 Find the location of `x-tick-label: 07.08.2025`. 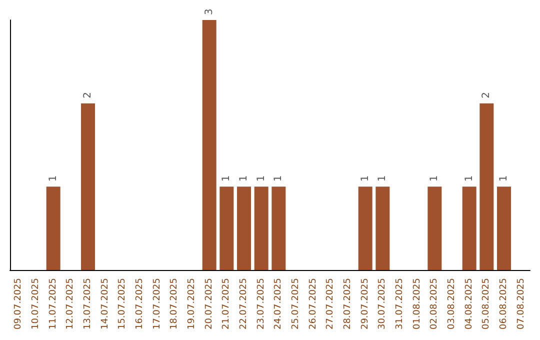

x-tick-label: 07.08.2025 is located at coordinates (521, 304).